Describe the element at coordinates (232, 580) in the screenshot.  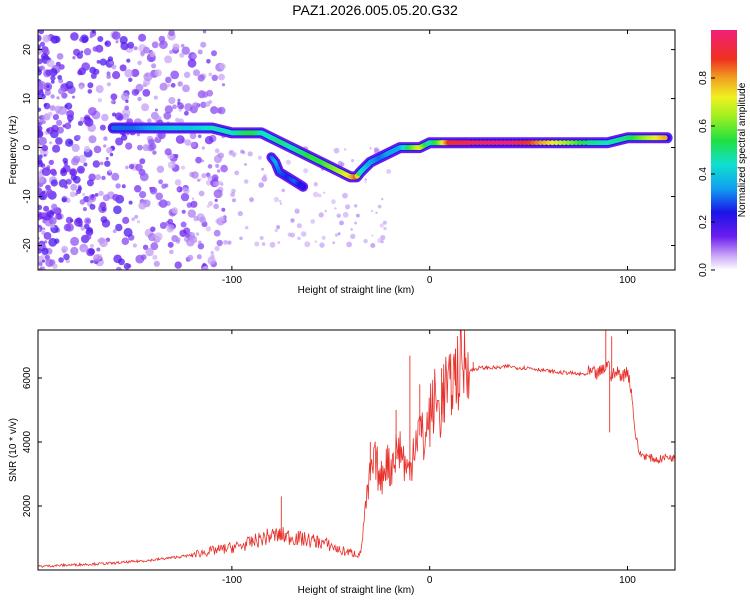
I see `snr-x-tick-label: -100` at that location.